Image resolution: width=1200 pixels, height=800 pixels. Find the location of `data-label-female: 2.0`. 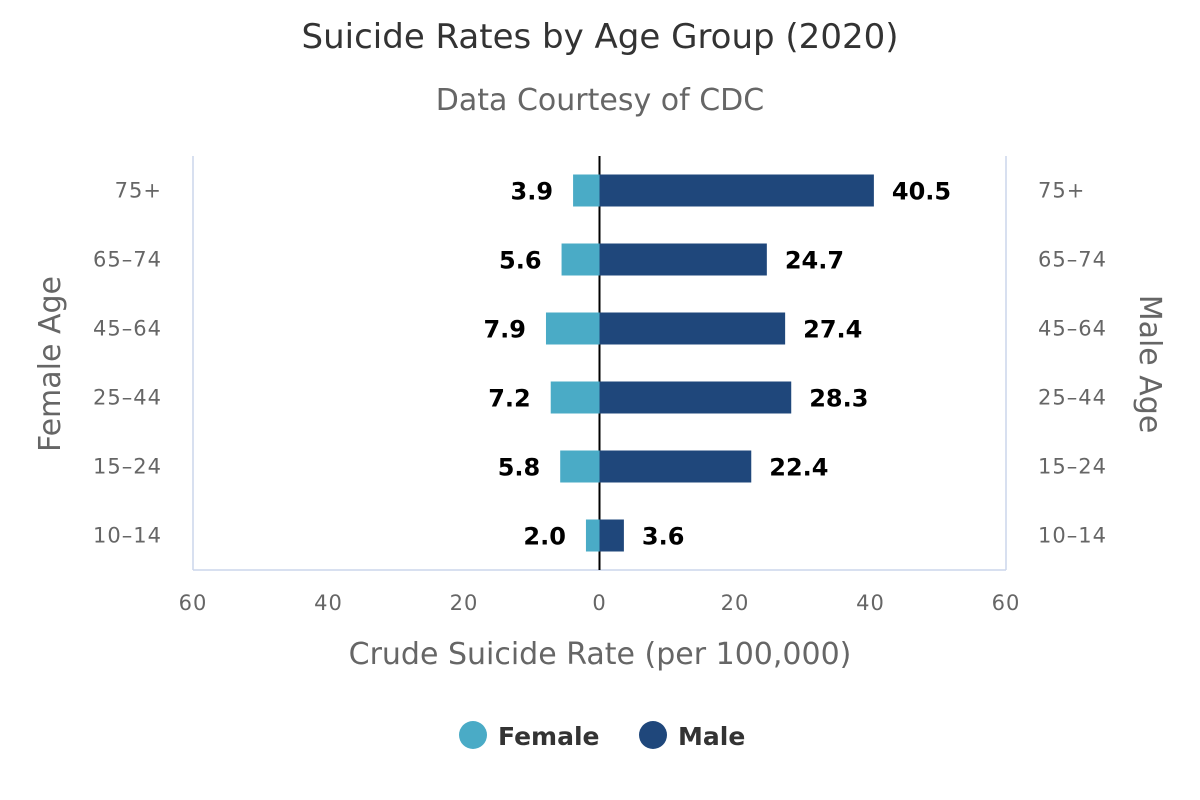

data-label-female: 2.0 is located at coordinates (544, 537).